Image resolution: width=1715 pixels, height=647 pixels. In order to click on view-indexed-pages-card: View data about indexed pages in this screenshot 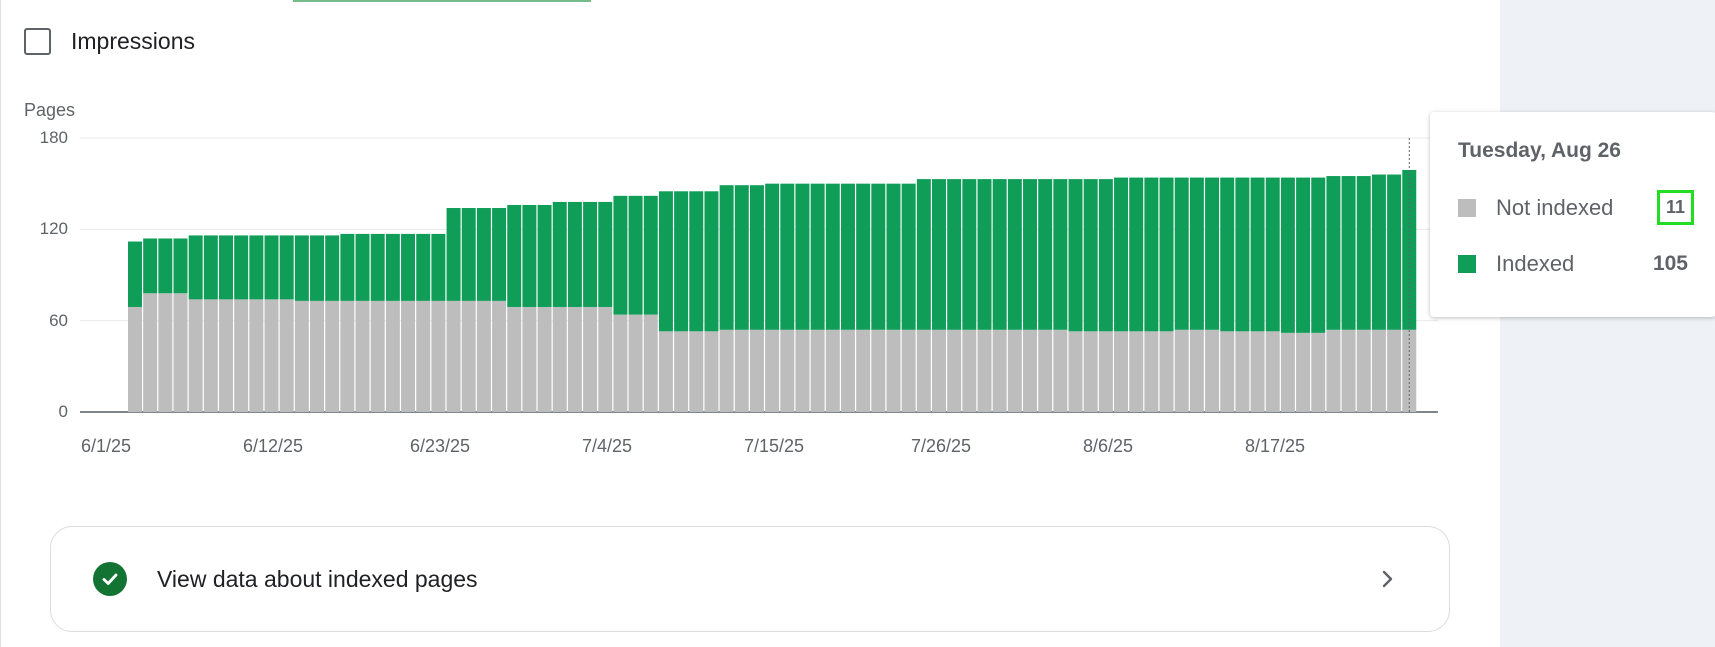, I will do `click(750, 579)`.